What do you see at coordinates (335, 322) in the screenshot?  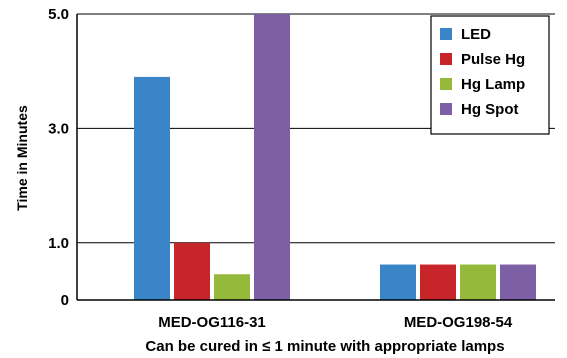 I see `x-axis-category-labels: MED-OG116-31 MED-OG198-54` at bounding box center [335, 322].